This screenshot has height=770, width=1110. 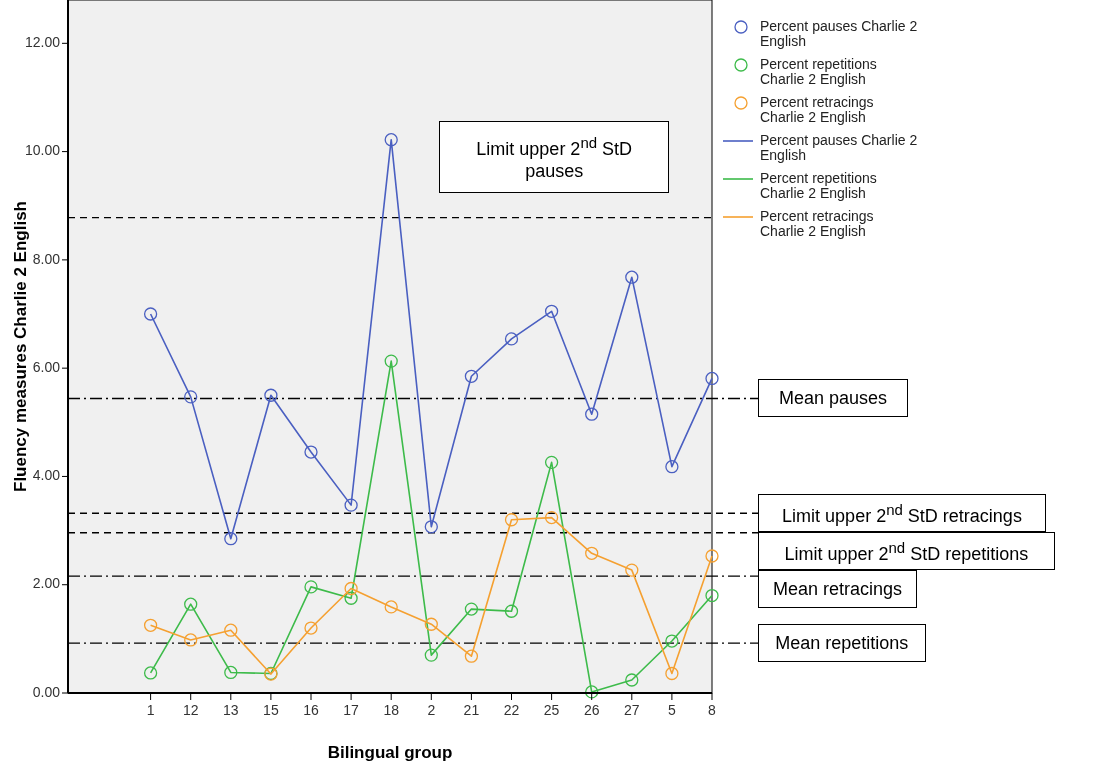 I want to click on x-tick-label: 1, so click(x=150, y=710).